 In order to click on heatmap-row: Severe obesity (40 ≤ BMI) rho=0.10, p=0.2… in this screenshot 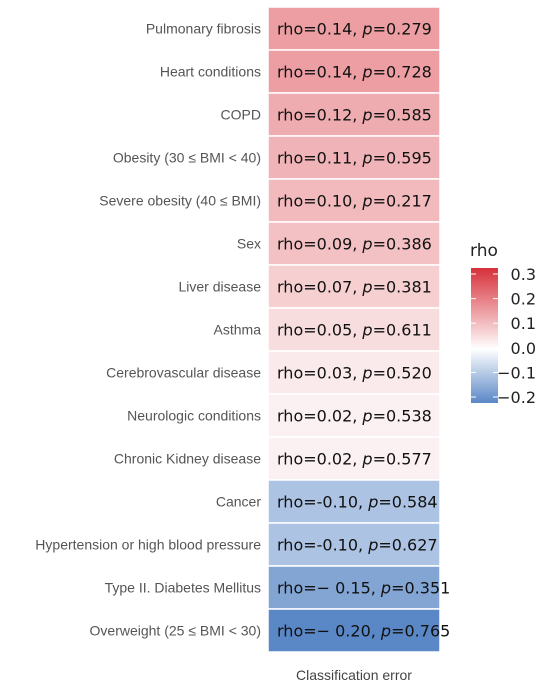, I will do `click(270, 200)`.